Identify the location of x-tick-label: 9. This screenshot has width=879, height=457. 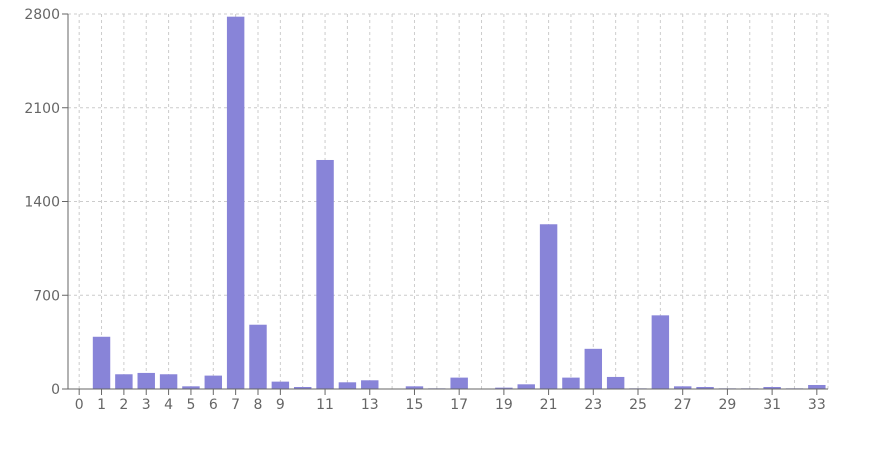
(280, 405).